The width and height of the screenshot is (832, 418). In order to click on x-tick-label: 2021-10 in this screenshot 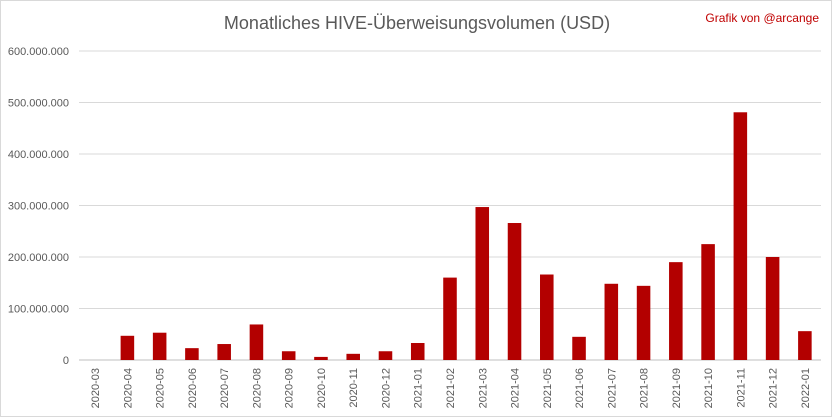, I will do `click(709, 388)`.